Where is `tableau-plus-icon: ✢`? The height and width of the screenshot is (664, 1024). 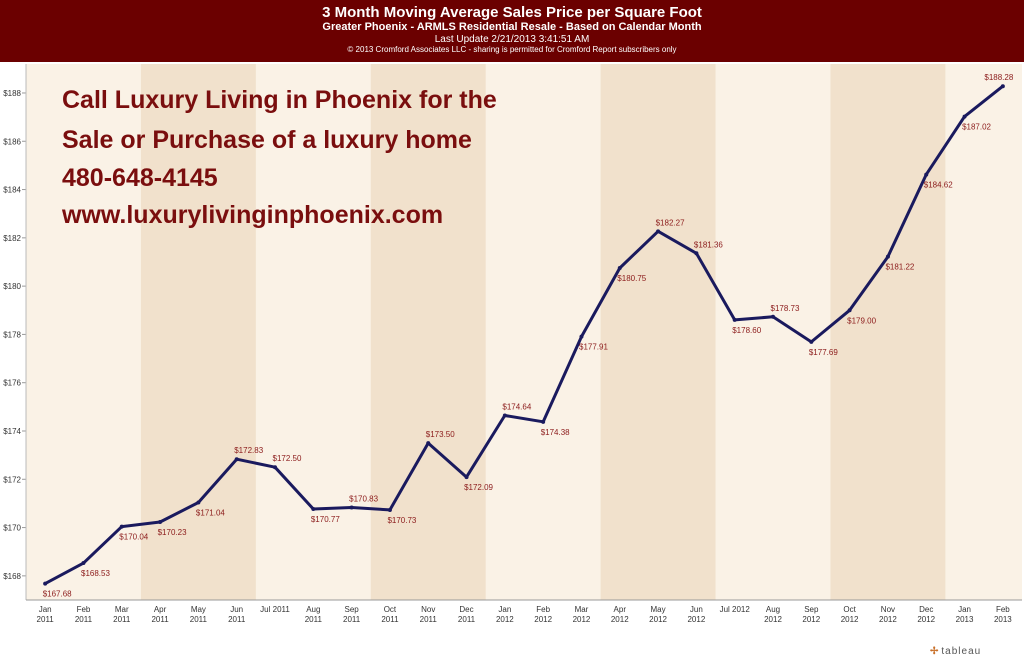
tableau-plus-icon: ✢ is located at coordinates (935, 651).